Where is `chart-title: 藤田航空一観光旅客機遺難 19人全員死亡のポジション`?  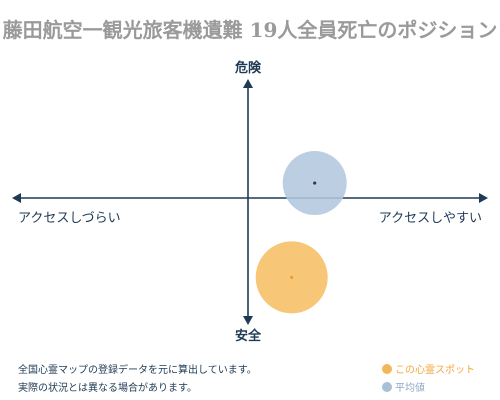
chart-title: 藤田航空一観光旅客機遺難 19人全員死亡のポジション is located at coordinates (250, 30).